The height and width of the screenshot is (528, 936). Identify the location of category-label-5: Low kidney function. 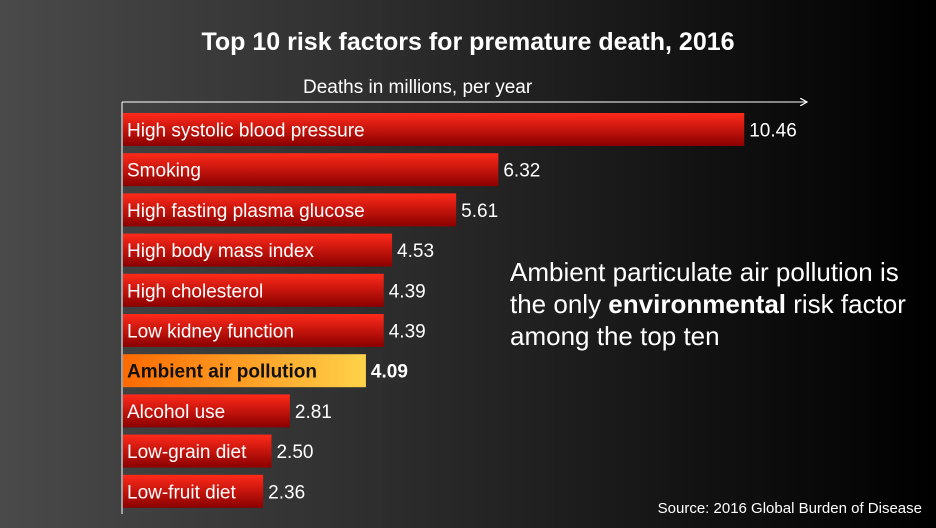
(210, 332).